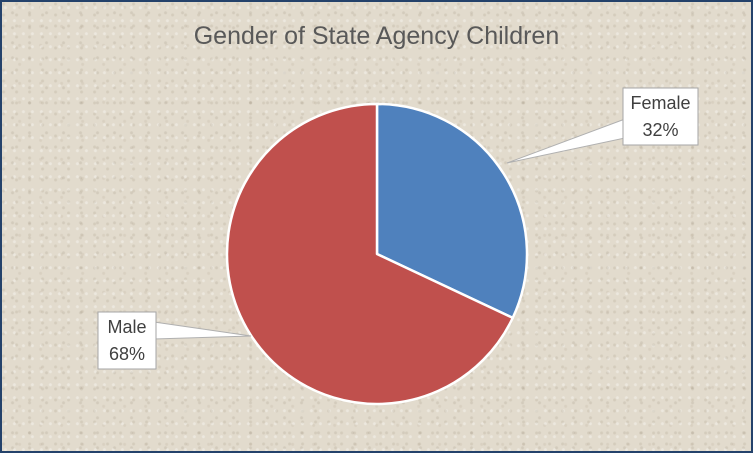 This screenshot has width=753, height=453. I want to click on female-callout-pointer, so click(566, 141).